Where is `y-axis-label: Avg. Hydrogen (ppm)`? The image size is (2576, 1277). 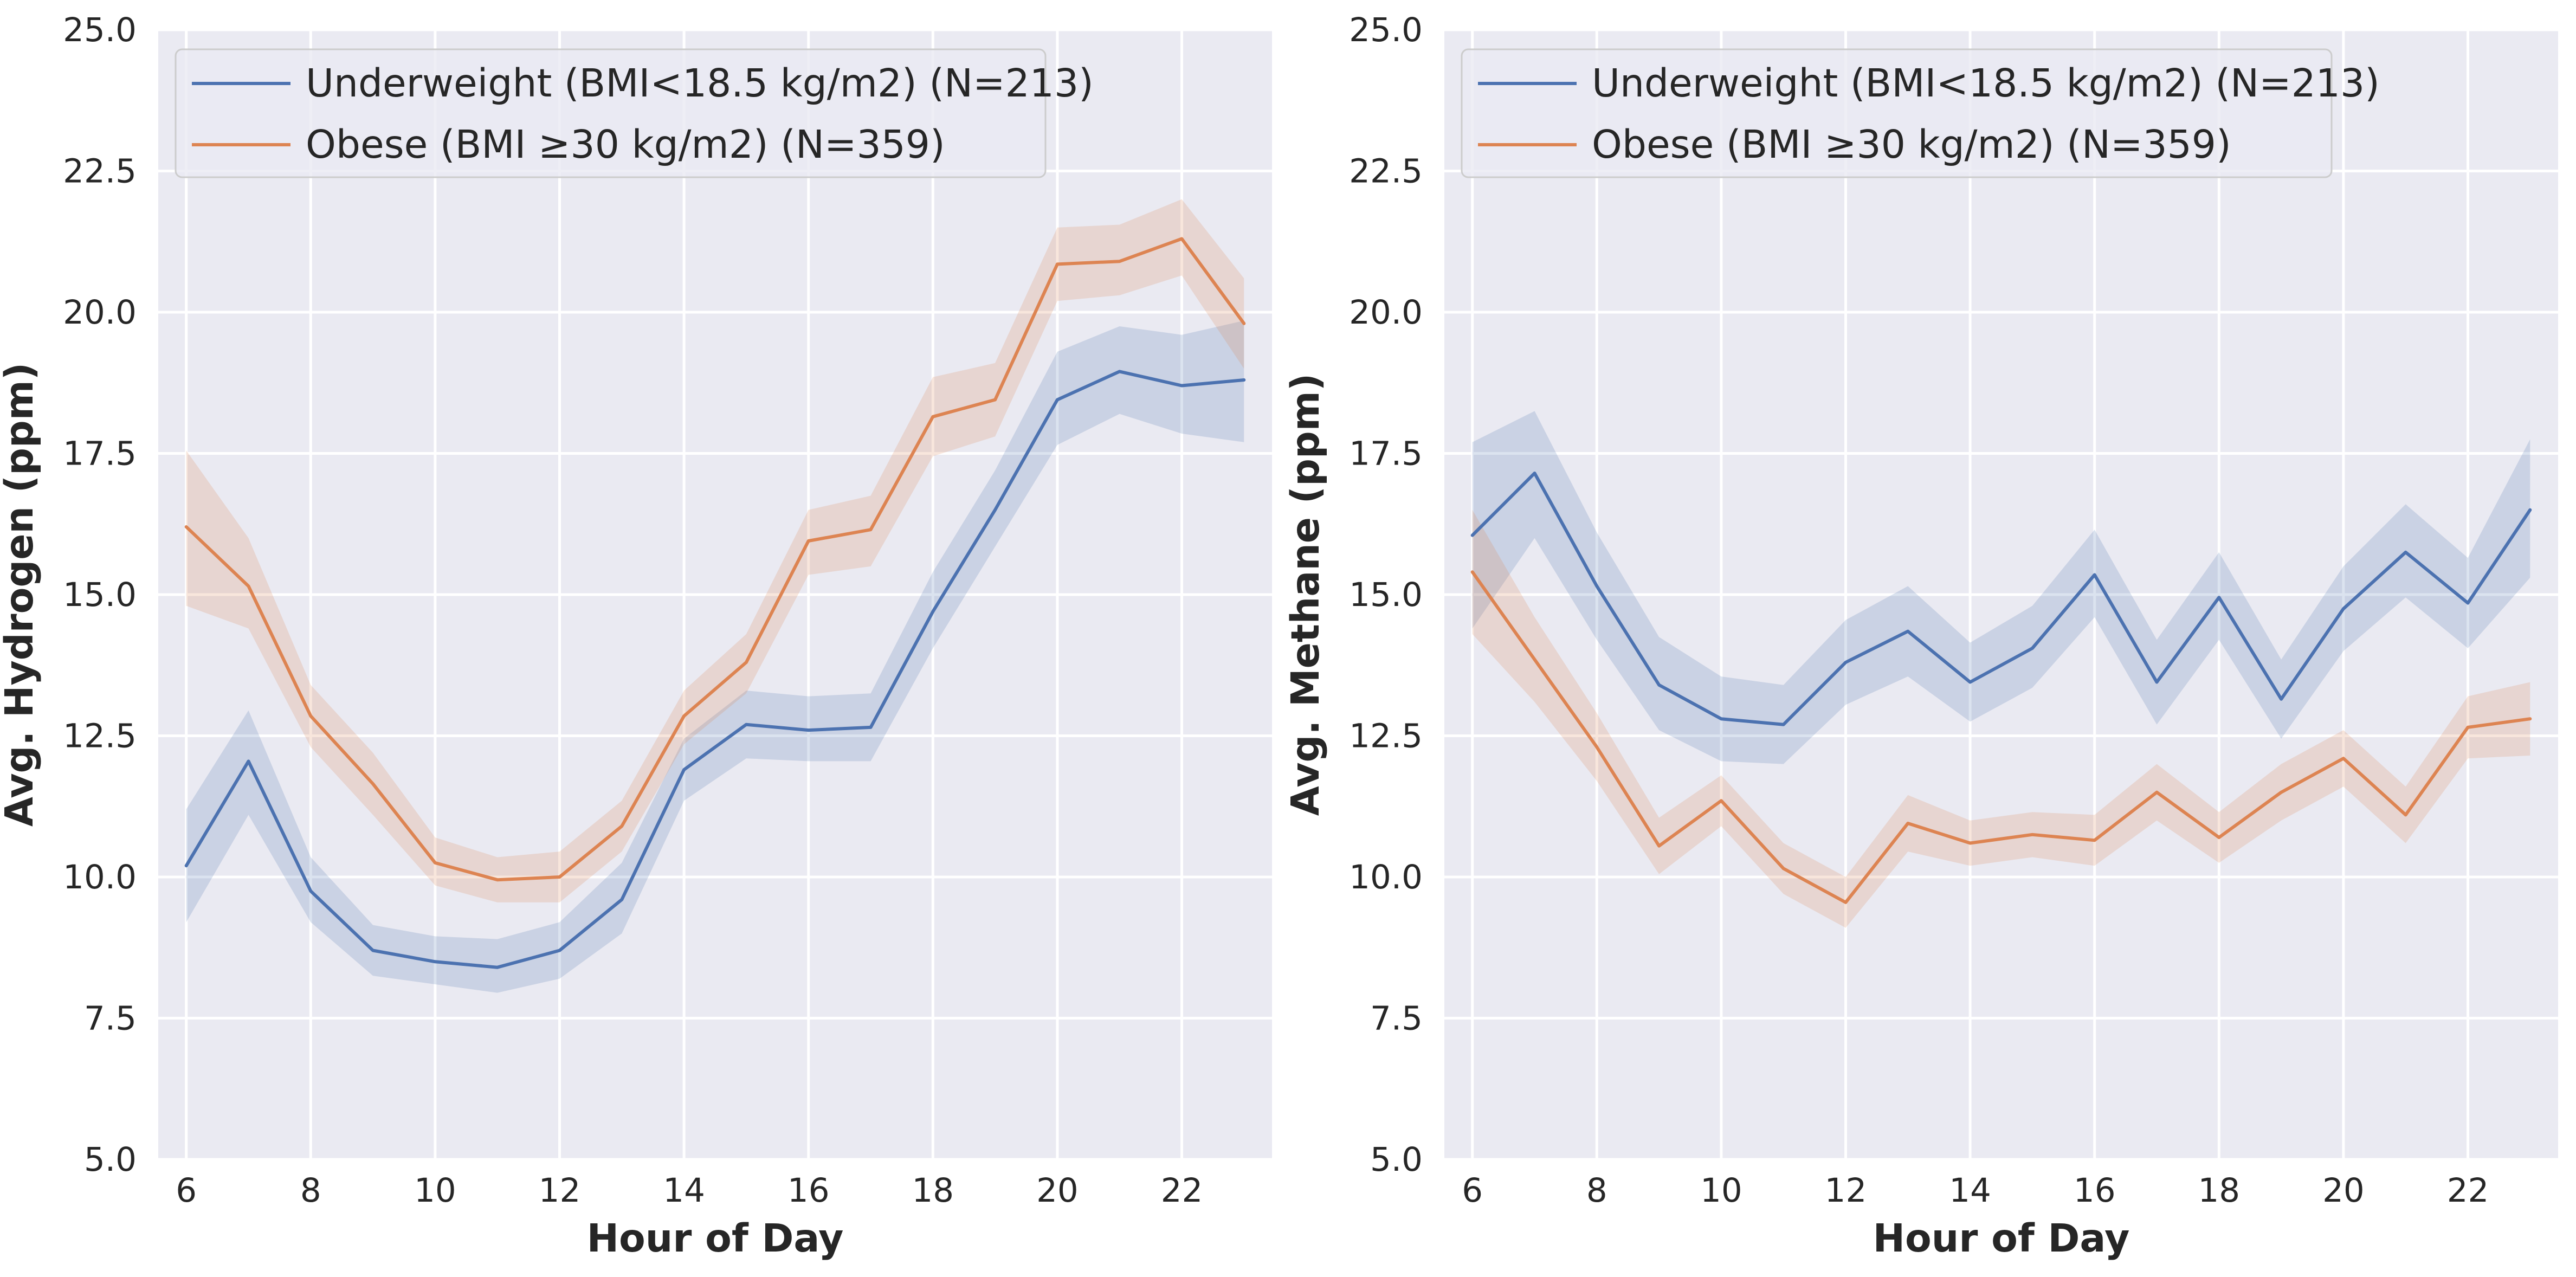 y-axis-label: Avg. Hydrogen (ppm) is located at coordinates (21, 595).